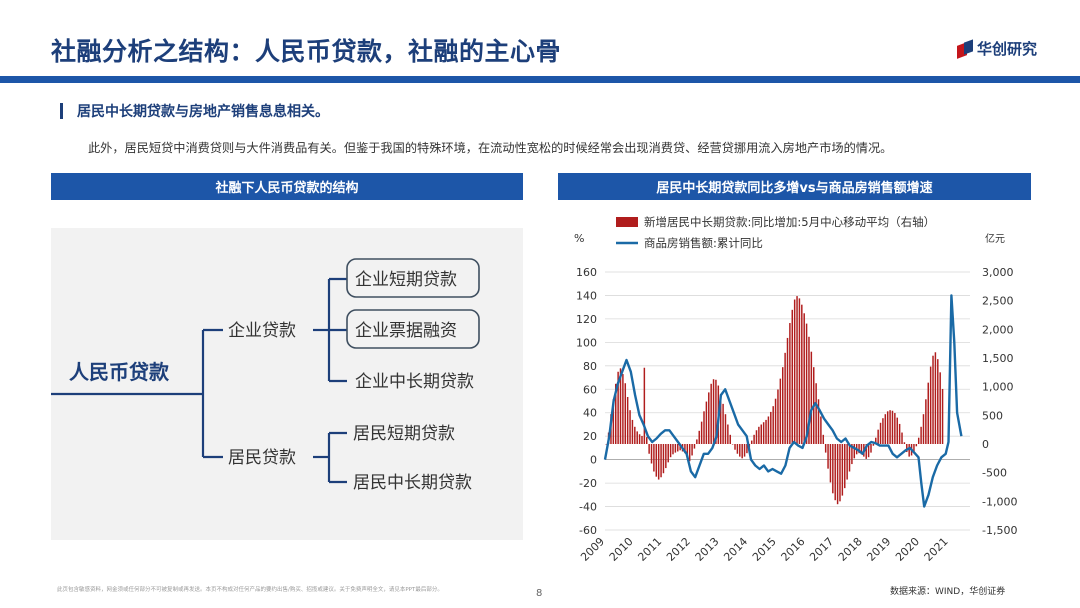 The width and height of the screenshot is (1080, 608). What do you see at coordinates (998, 301) in the screenshot?
I see `chart-right-tick-label: 2,500` at bounding box center [998, 301].